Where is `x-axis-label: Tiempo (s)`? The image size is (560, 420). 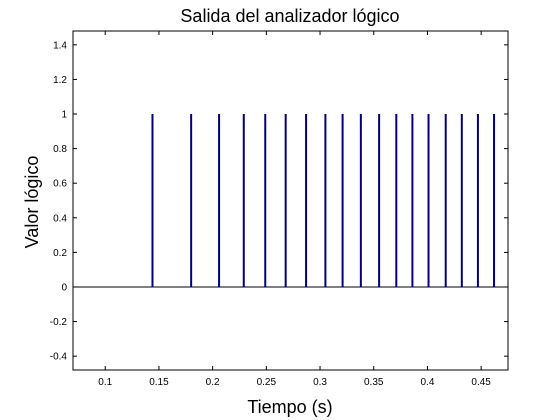
x-axis-label: Tiempo (s) is located at coordinates (289, 407).